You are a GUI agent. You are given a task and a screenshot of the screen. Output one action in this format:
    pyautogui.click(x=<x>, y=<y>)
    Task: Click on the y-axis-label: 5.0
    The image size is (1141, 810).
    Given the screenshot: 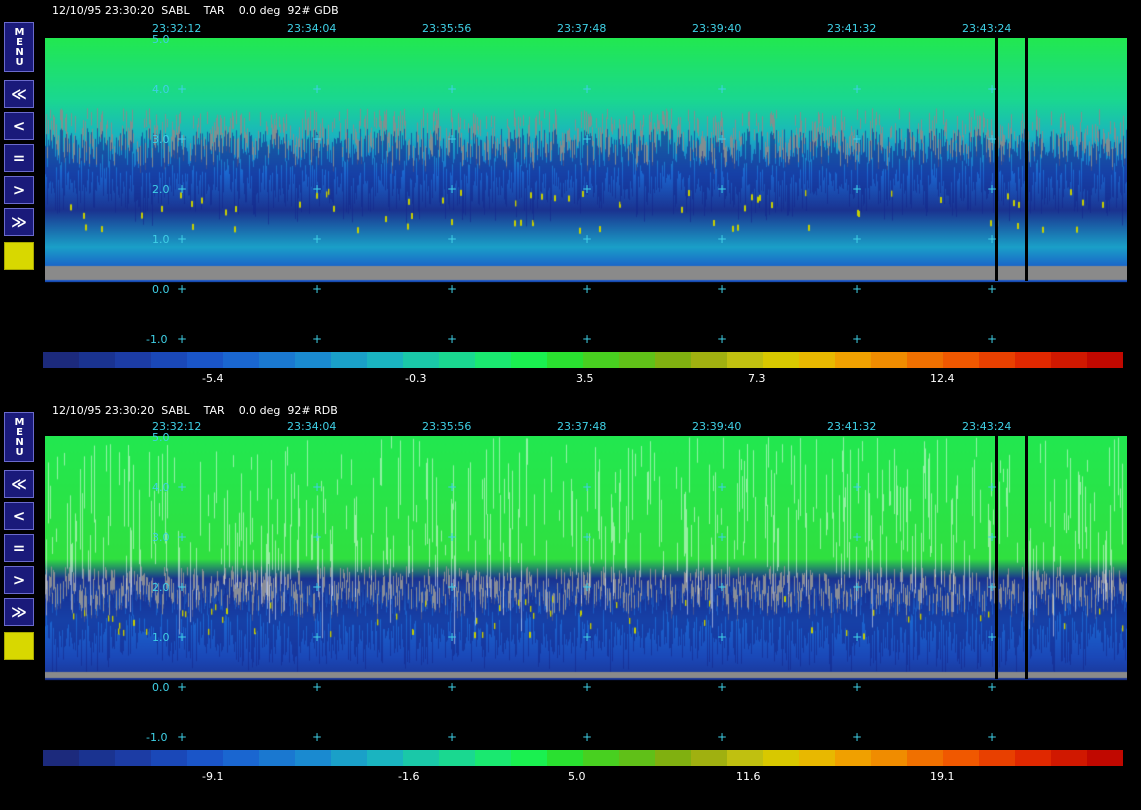 What is the action you would take?
    pyautogui.click(x=161, y=437)
    